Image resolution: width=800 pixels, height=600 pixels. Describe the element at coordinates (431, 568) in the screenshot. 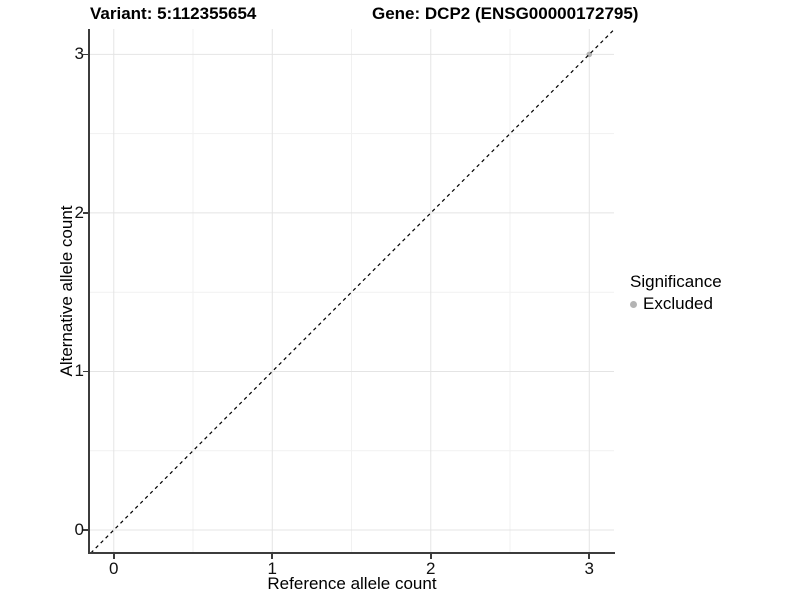

I see `x-axis-tick-label: 2` at that location.